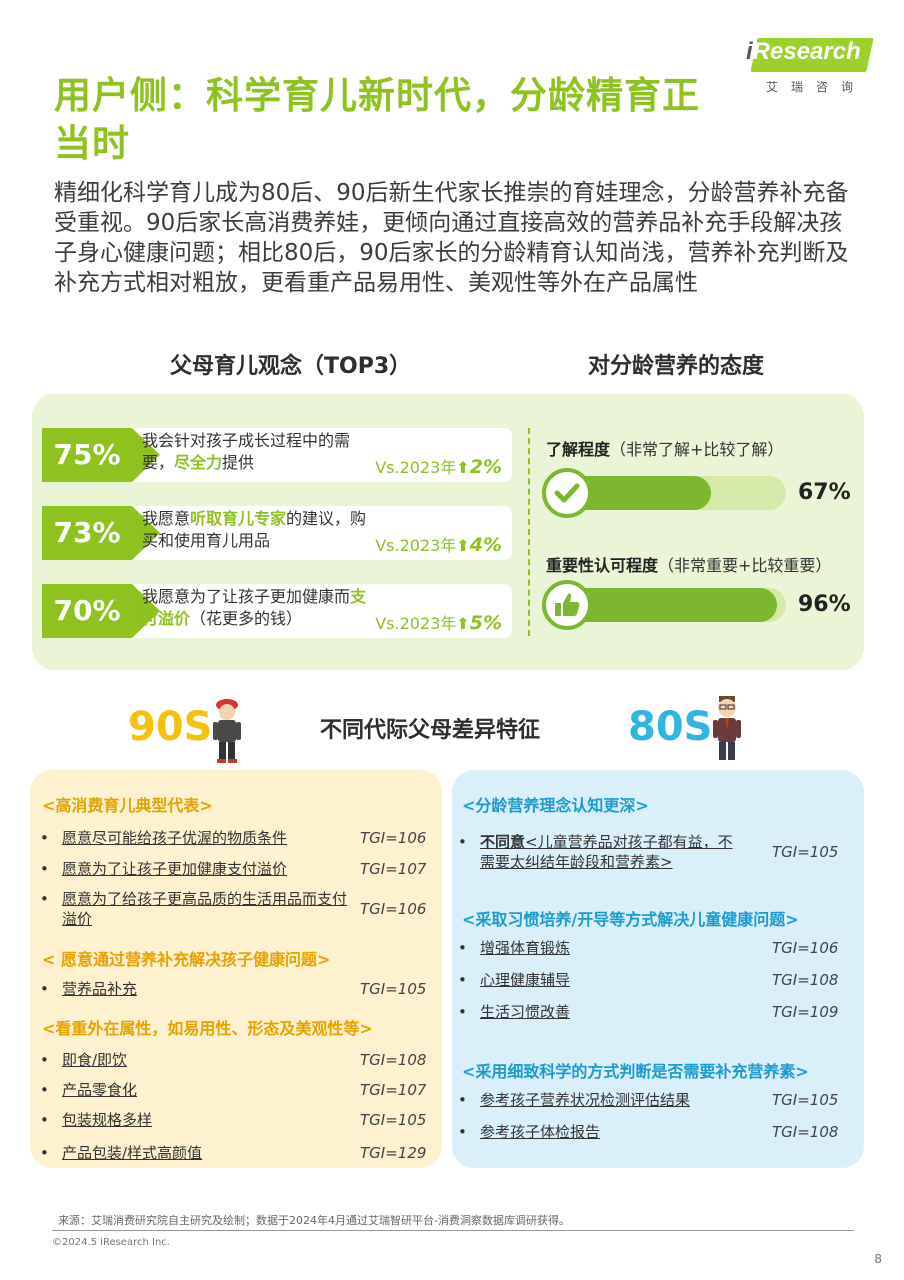 The height and width of the screenshot is (1280, 904). I want to click on gen-90s-label: 90S, so click(170, 727).